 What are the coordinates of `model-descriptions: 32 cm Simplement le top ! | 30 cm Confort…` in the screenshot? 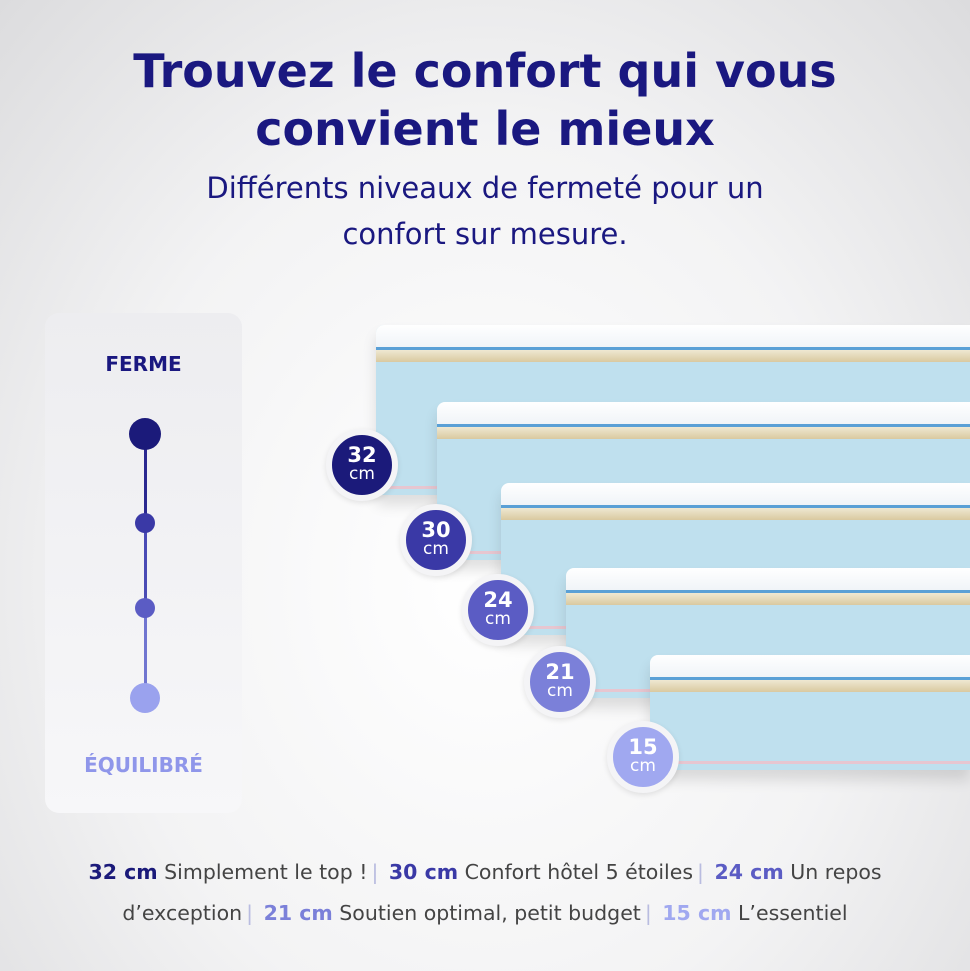 It's located at (485, 892).